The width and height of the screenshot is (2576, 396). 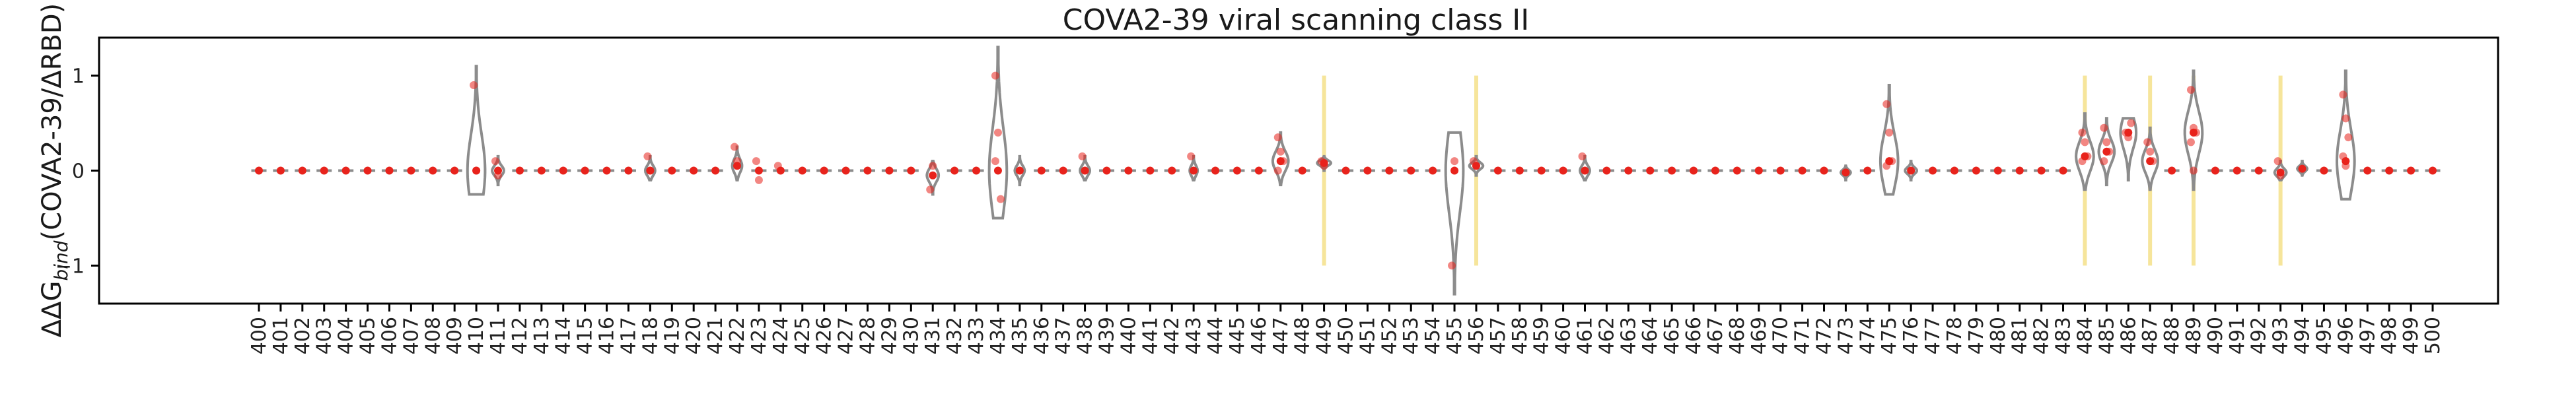 I want to click on x-tick-label: 489, so click(x=2194, y=335).